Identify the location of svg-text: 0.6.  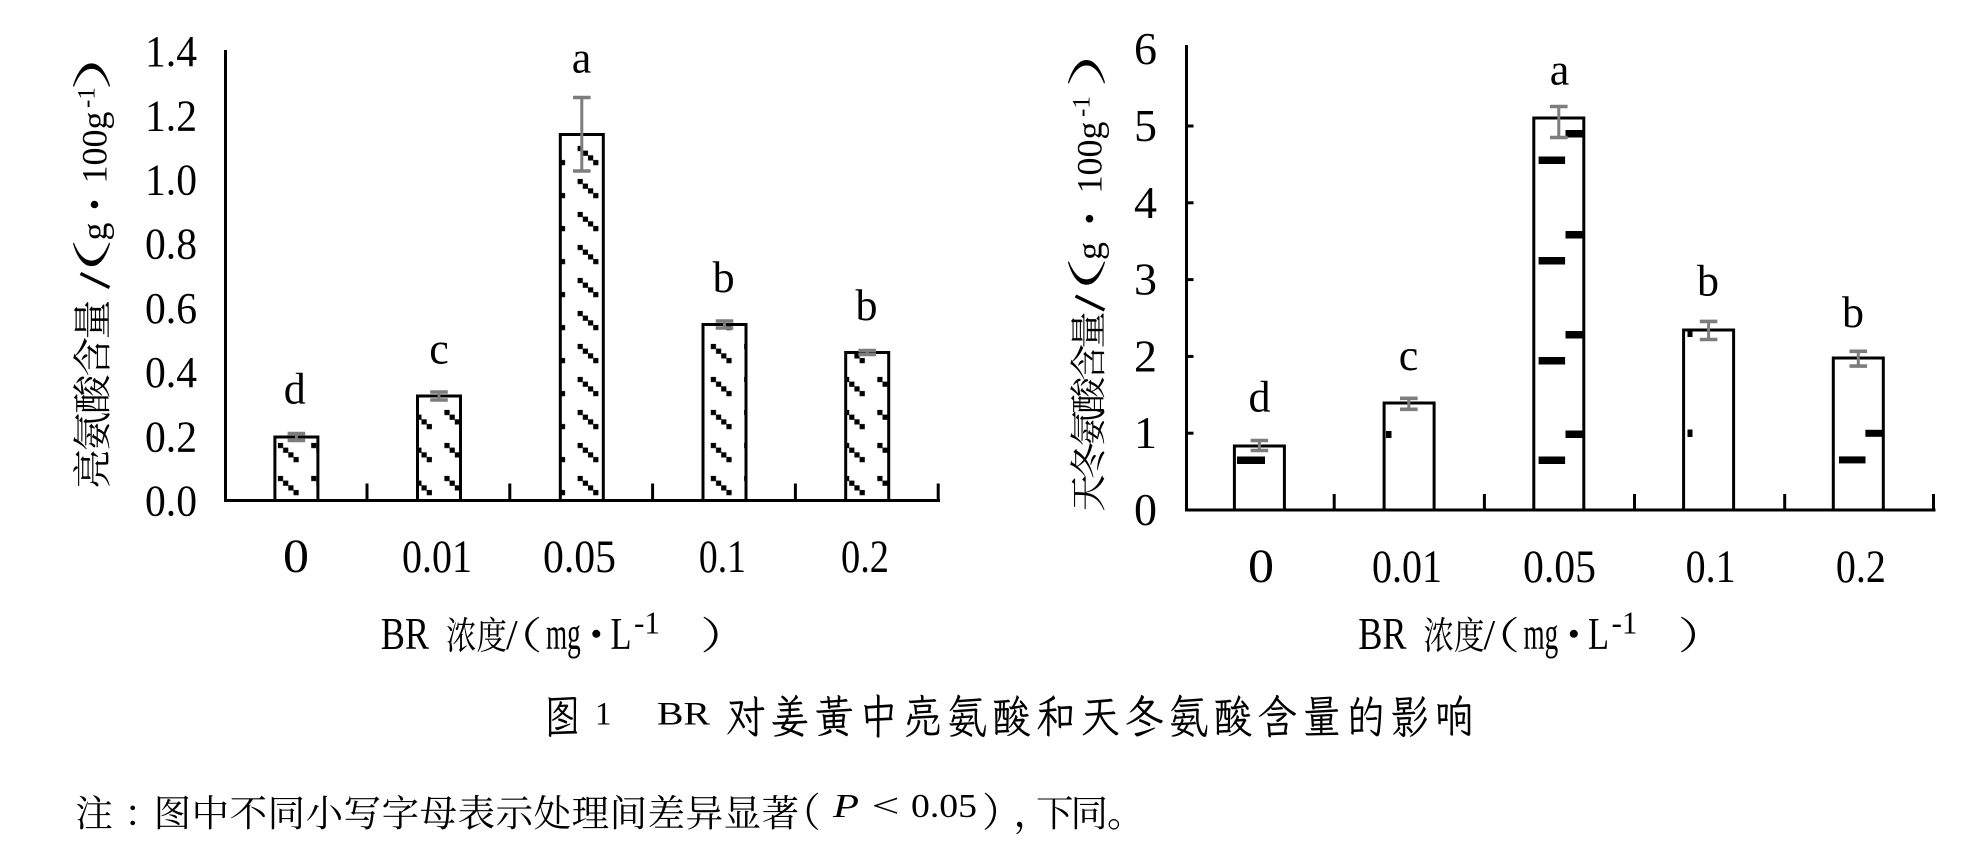
(171, 308).